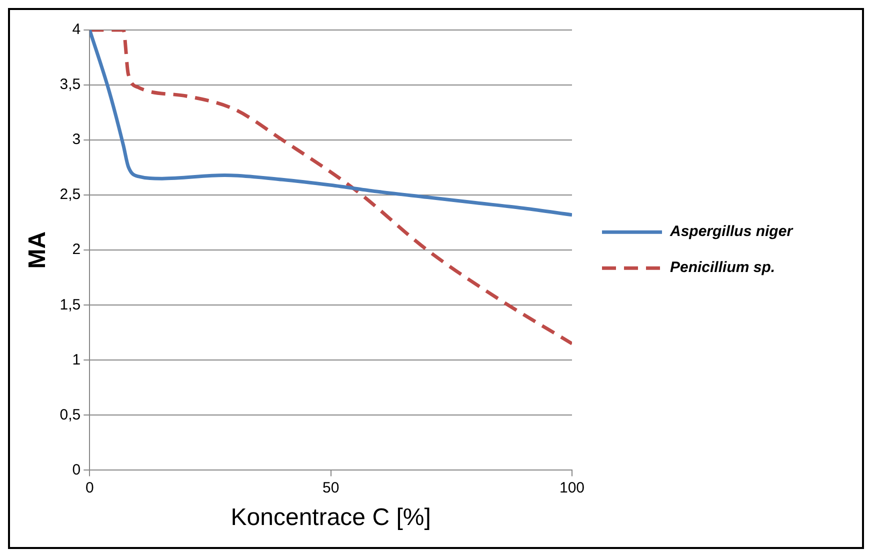  What do you see at coordinates (70, 195) in the screenshot?
I see `y-tick-label: 2,5` at bounding box center [70, 195].